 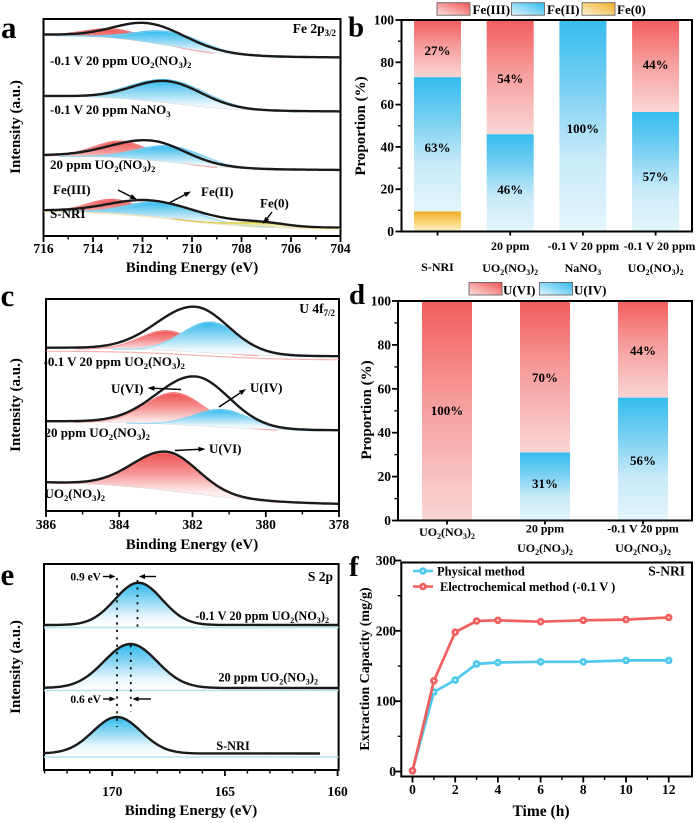 What do you see at coordinates (510, 189) in the screenshot?
I see `svg-text: 46%` at bounding box center [510, 189].